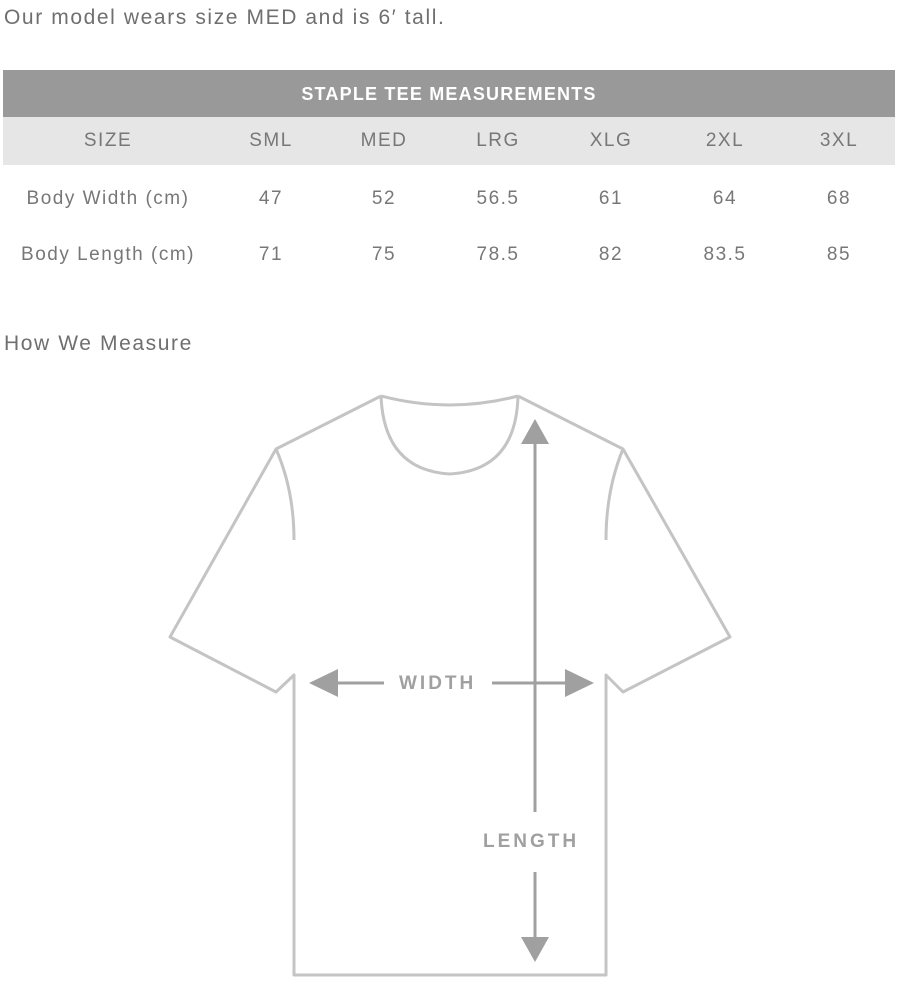 Image resolution: width=900 pixels, height=989 pixels. I want to click on row-label: Body Width (cm), so click(108, 198).